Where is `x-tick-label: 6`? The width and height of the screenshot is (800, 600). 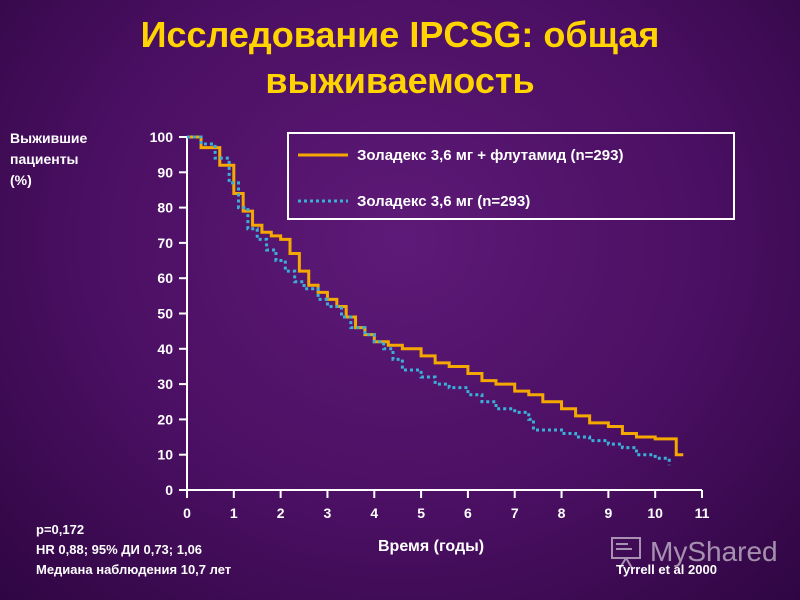
x-tick-label: 6 is located at coordinates (468, 513).